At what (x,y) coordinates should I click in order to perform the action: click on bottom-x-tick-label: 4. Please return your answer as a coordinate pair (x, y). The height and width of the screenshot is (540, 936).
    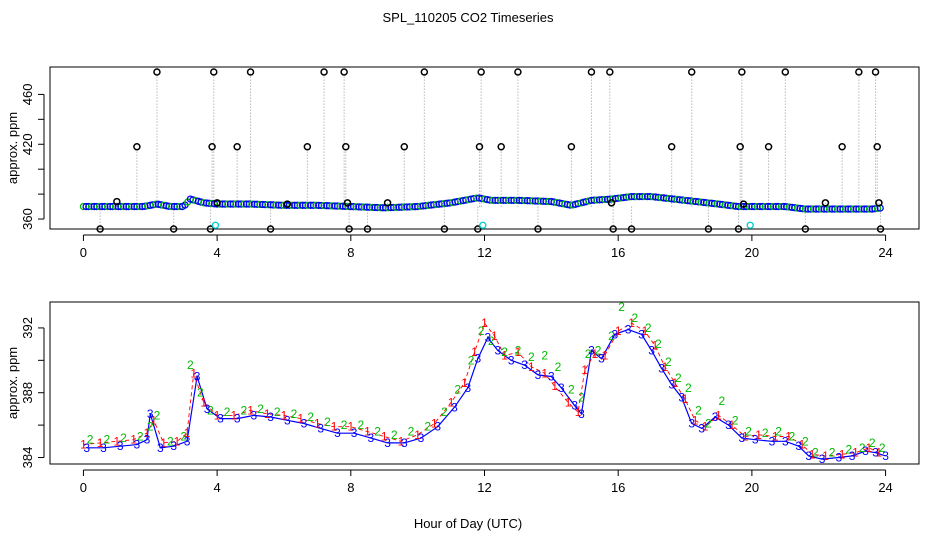
    Looking at the image, I should click on (216, 487).